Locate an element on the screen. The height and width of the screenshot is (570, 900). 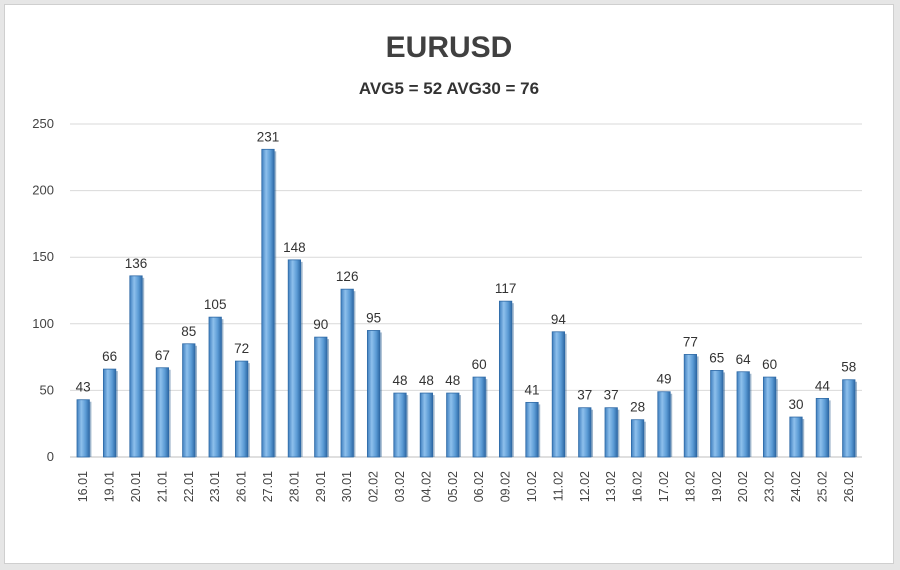
x-tick-label: 09.02 is located at coordinates (506, 486).